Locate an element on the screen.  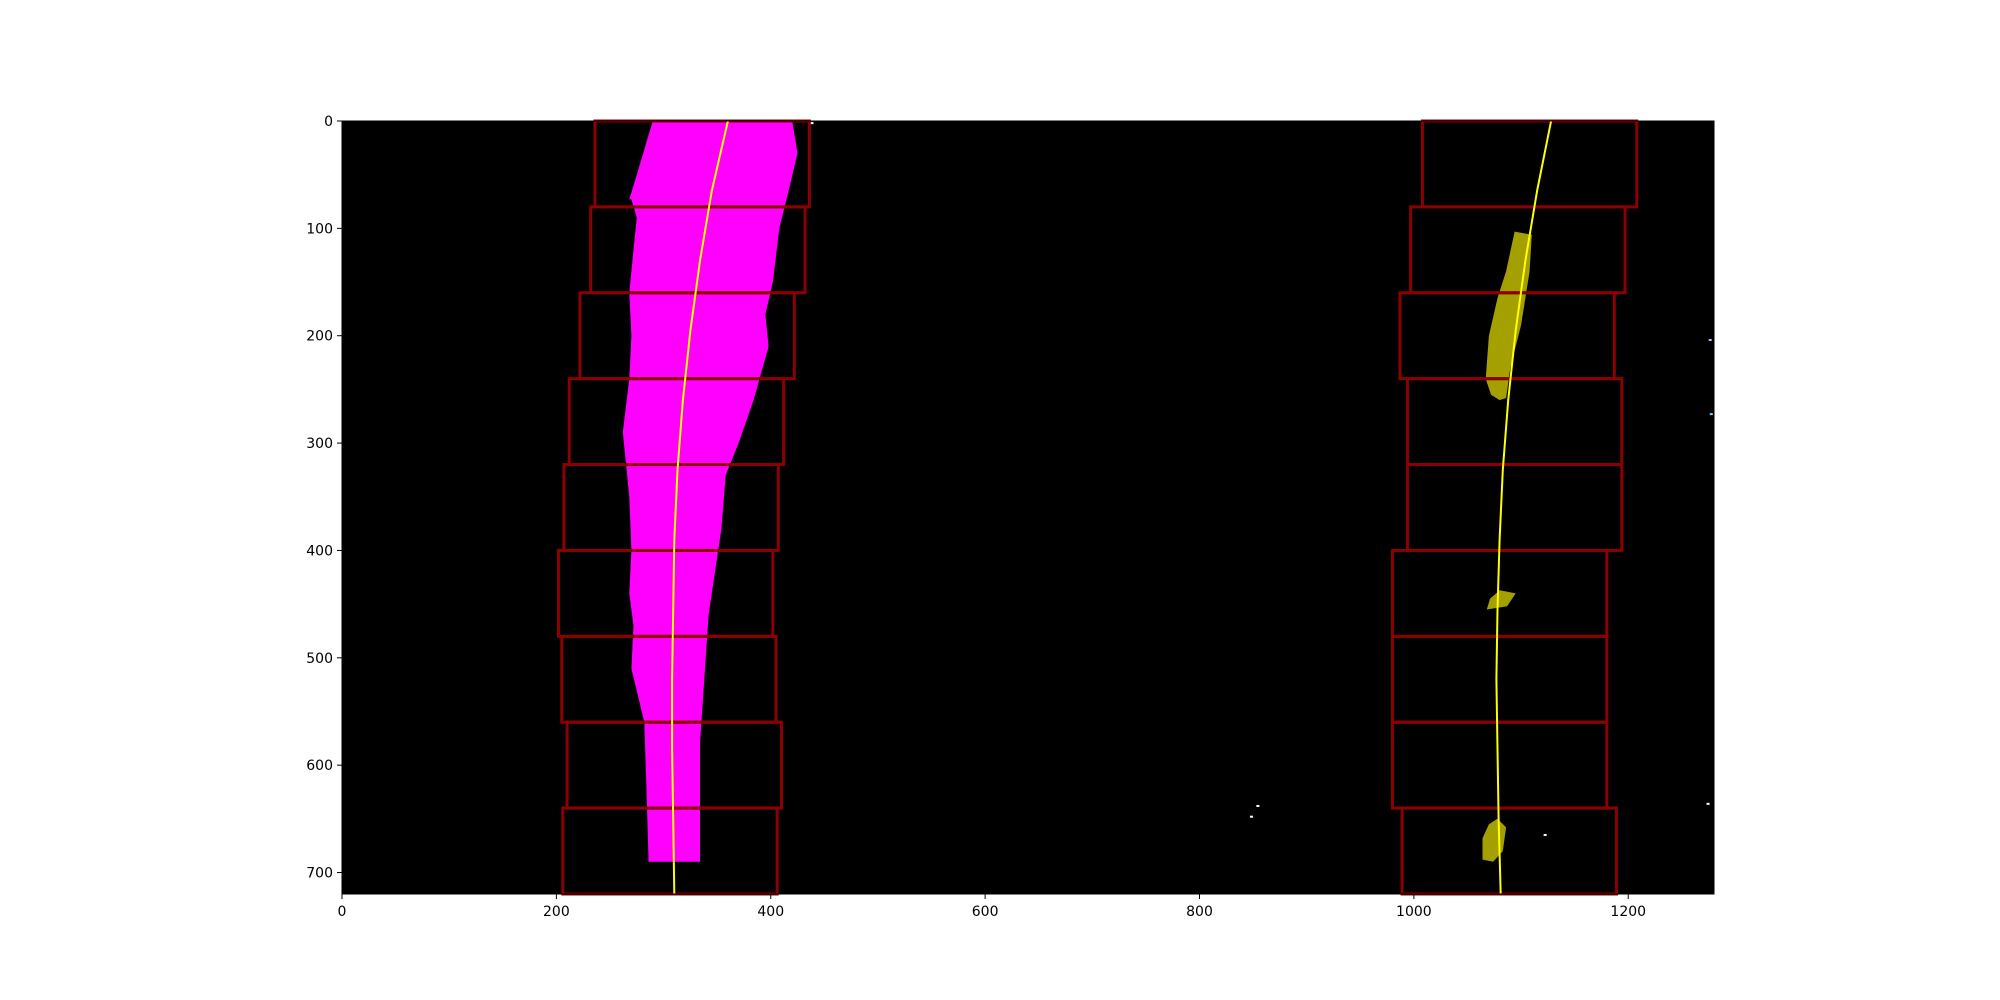
y-tick-label: 700 is located at coordinates (319, 874).